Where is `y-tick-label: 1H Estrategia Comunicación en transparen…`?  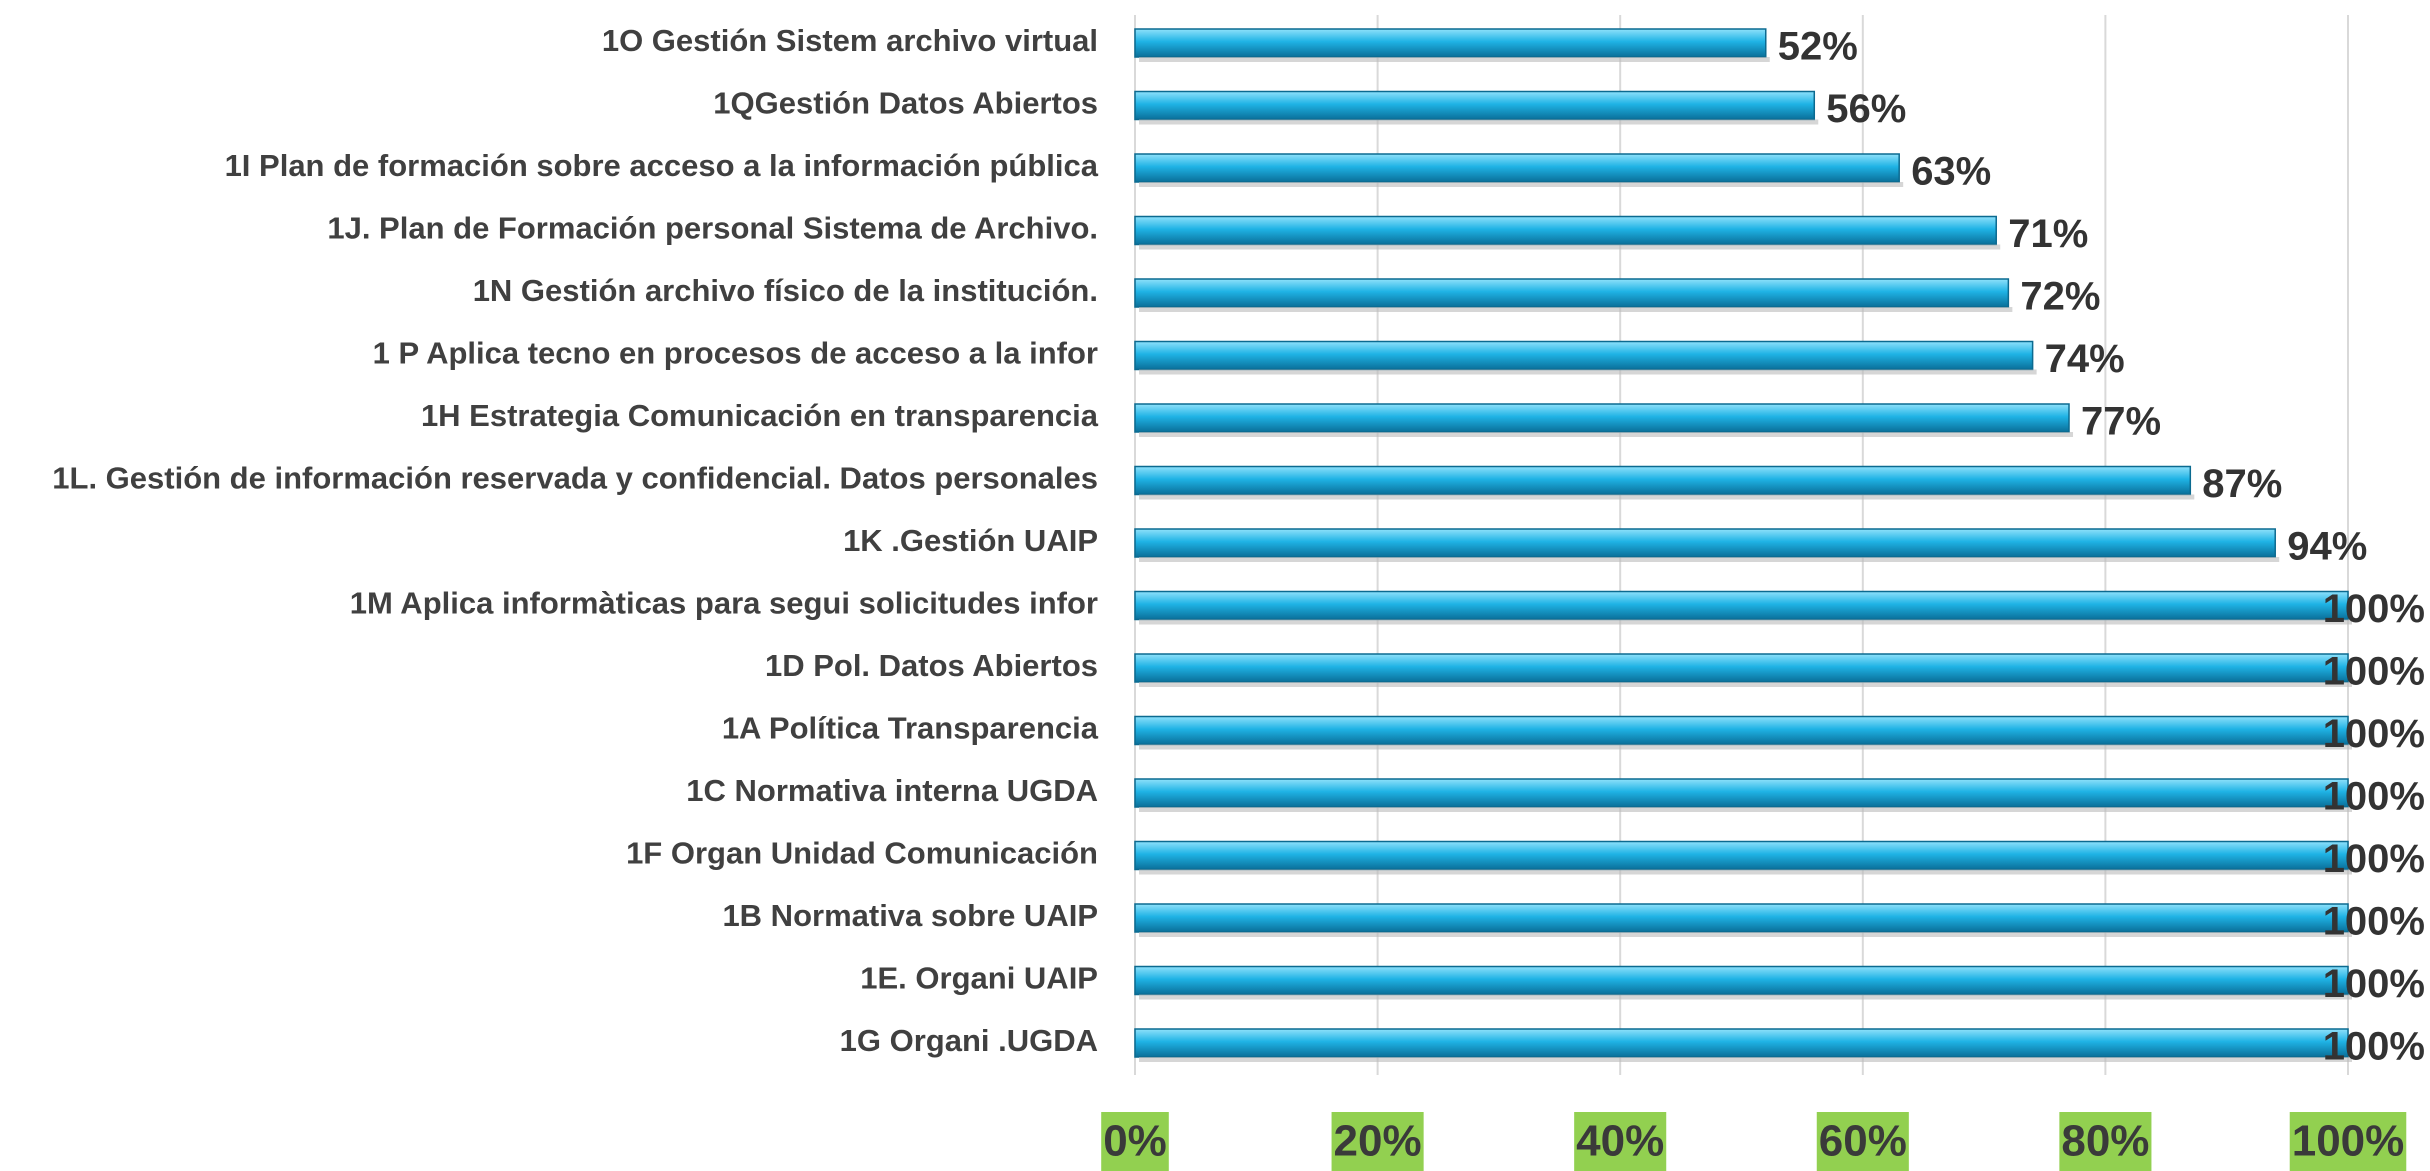
y-tick-label: 1H Estrategia Comunicación en transparen… is located at coordinates (760, 415).